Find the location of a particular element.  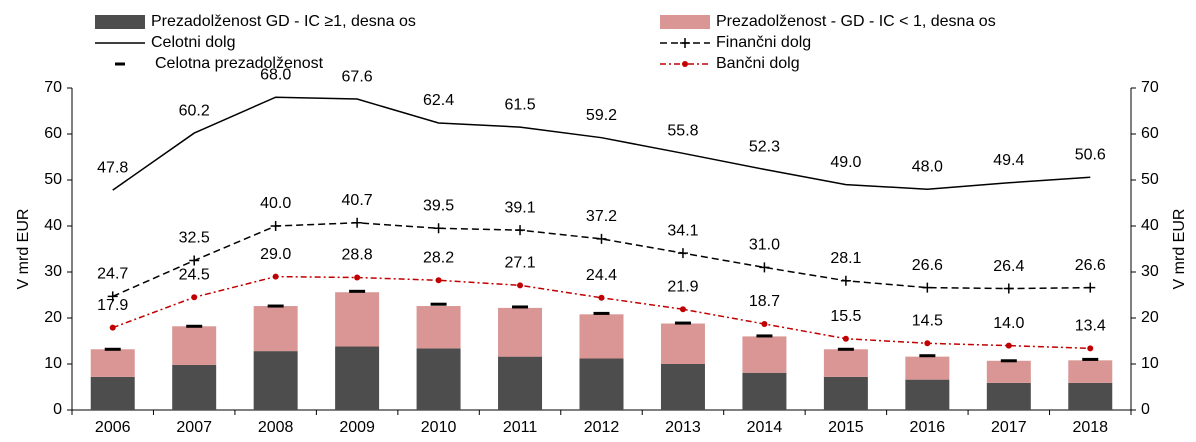

x-tick-label: 2014 is located at coordinates (765, 427).